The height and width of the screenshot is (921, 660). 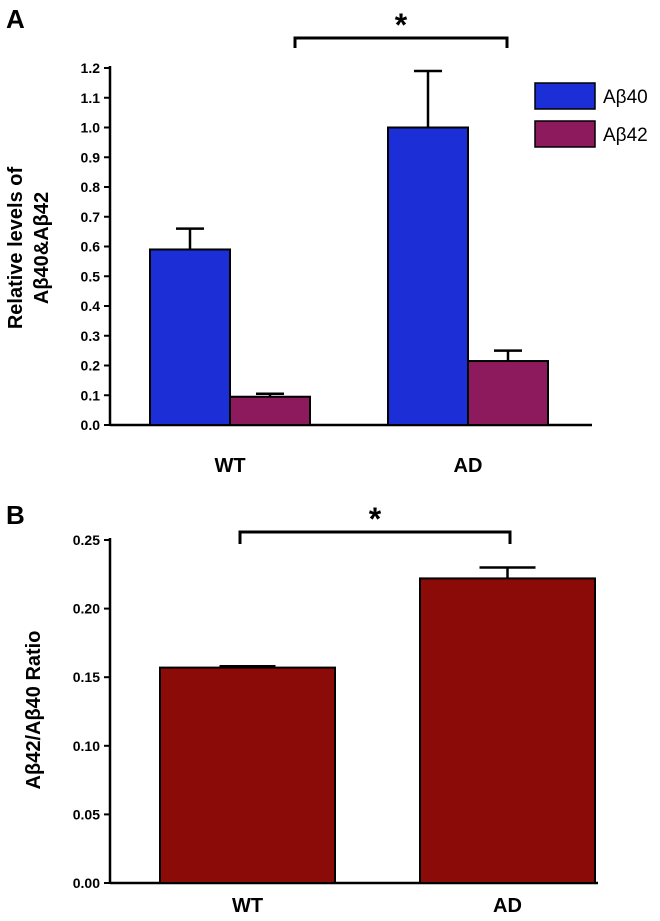 I want to click on y-tick-label-a: 1.2, so click(x=91, y=68).